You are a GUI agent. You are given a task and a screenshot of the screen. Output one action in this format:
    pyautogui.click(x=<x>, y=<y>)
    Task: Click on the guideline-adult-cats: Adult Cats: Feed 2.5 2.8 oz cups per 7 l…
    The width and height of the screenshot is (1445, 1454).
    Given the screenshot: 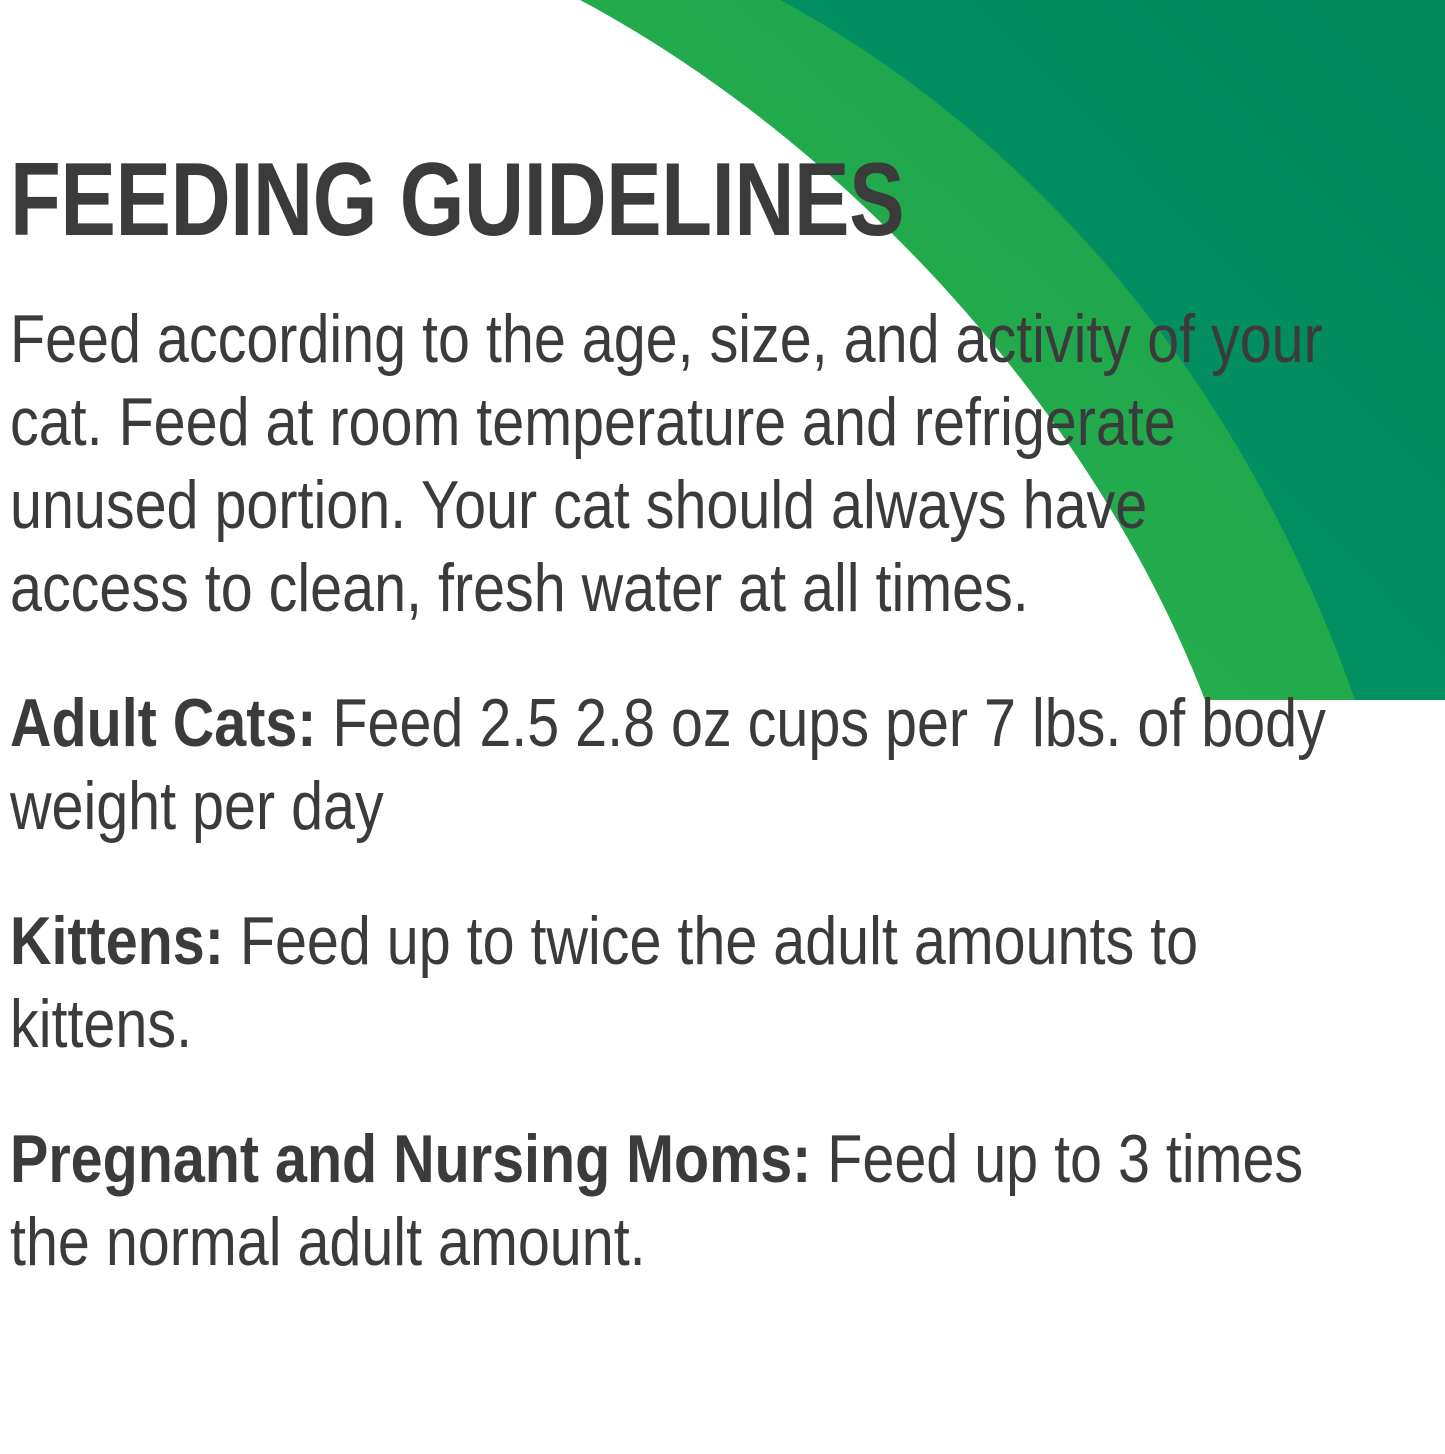 What is the action you would take?
    pyautogui.click(x=673, y=739)
    